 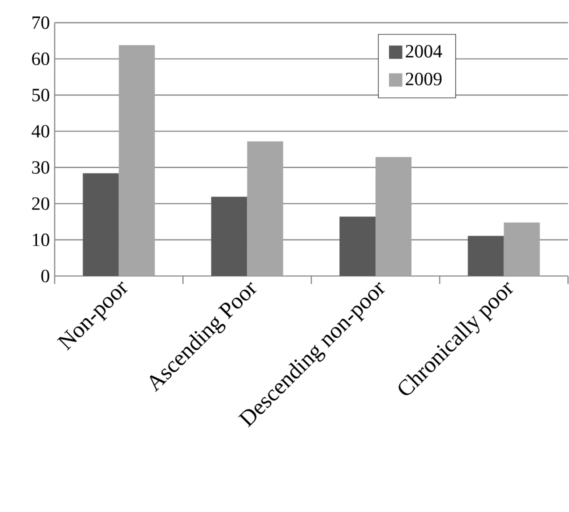 I want to click on legend-label: 2004, so click(x=424, y=51).